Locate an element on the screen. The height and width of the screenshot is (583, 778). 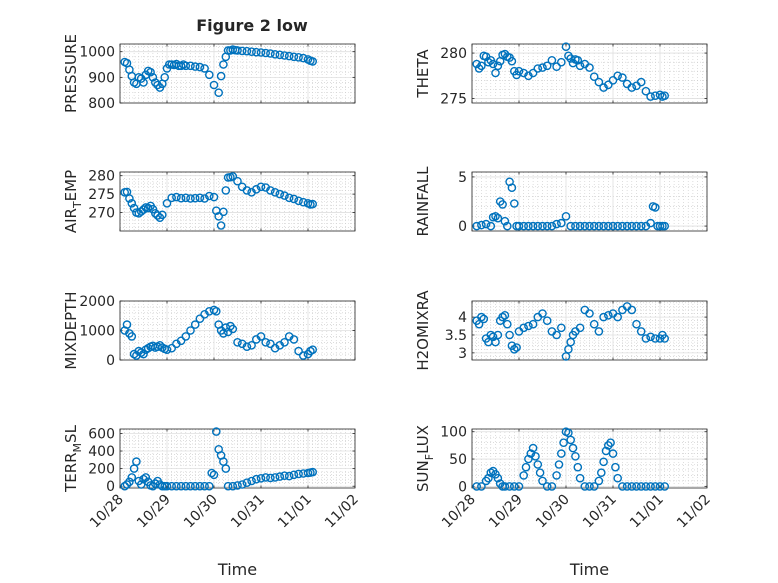
y-tick-label: 400 is located at coordinates (101, 452).